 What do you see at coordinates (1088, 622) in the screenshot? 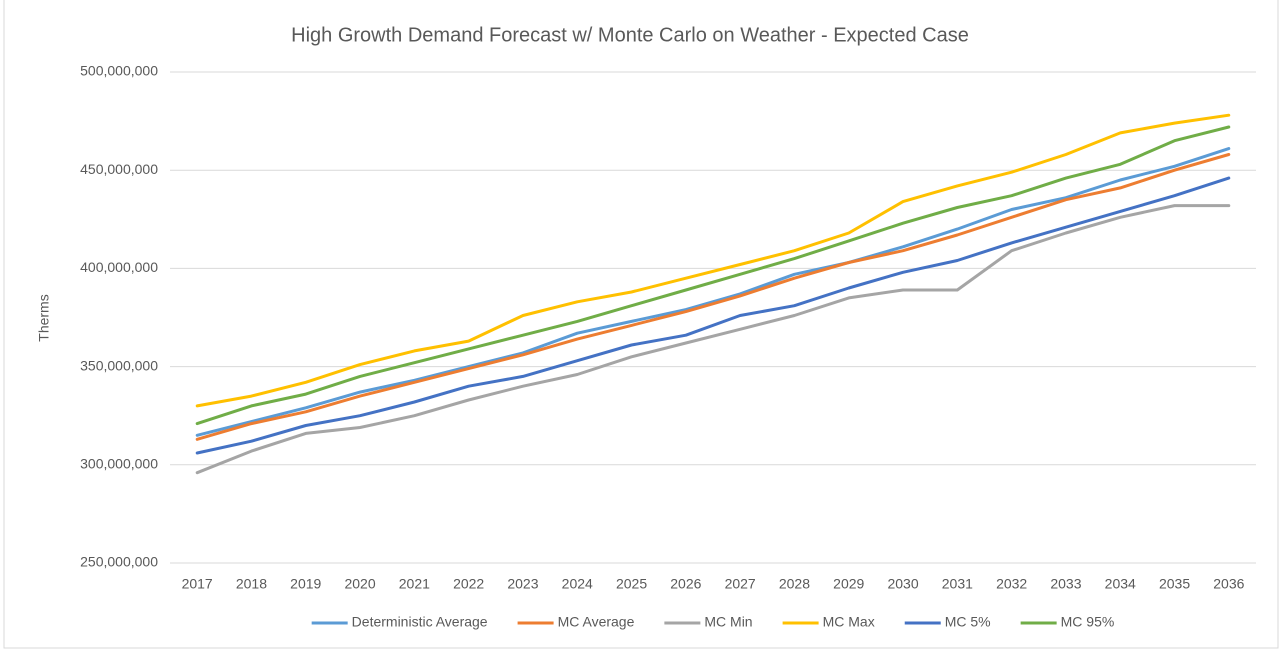
I see `legend-label: MC 95%` at bounding box center [1088, 622].